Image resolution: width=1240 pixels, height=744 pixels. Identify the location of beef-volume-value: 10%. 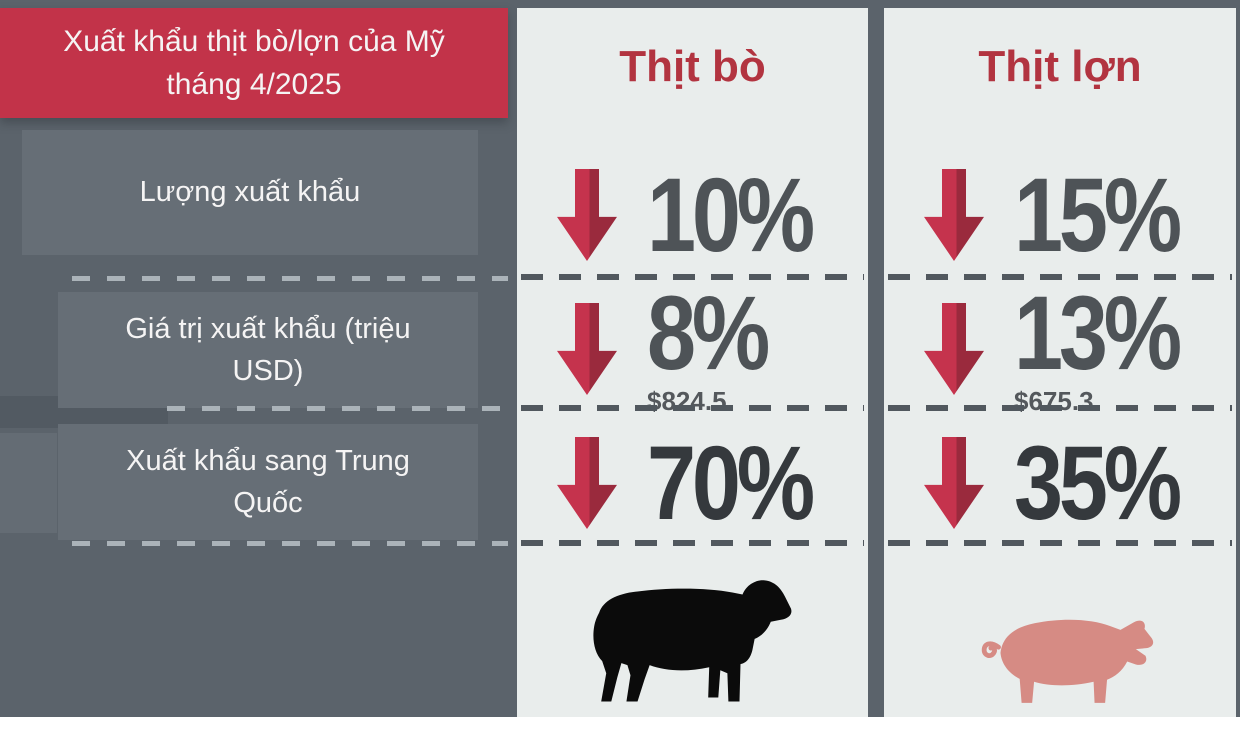
(731, 215).